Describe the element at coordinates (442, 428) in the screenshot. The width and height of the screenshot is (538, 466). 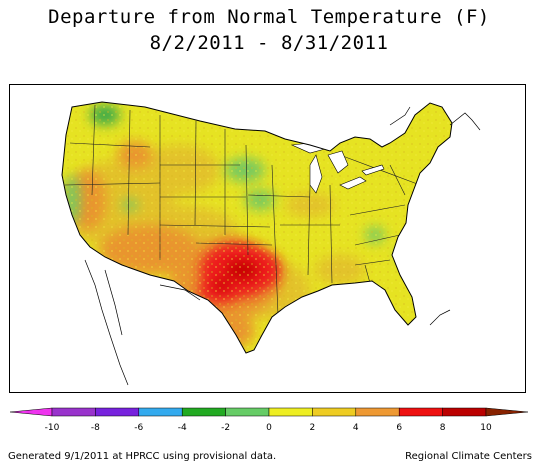
I see `legend-tick-label: 8` at that location.